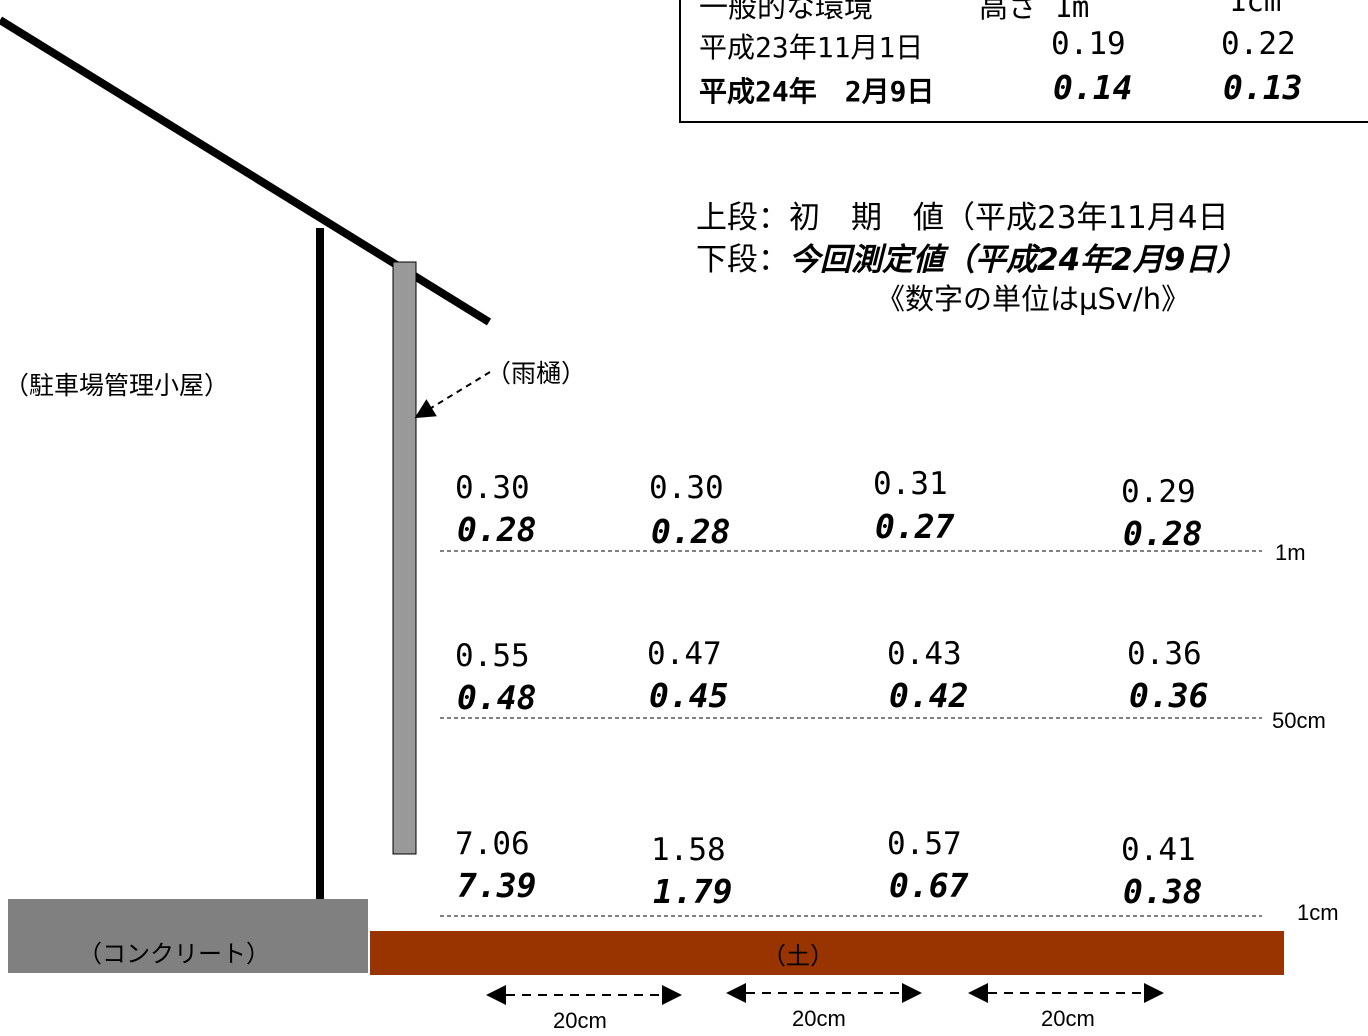  I want to click on soil-label: （土）, so click(798, 956).